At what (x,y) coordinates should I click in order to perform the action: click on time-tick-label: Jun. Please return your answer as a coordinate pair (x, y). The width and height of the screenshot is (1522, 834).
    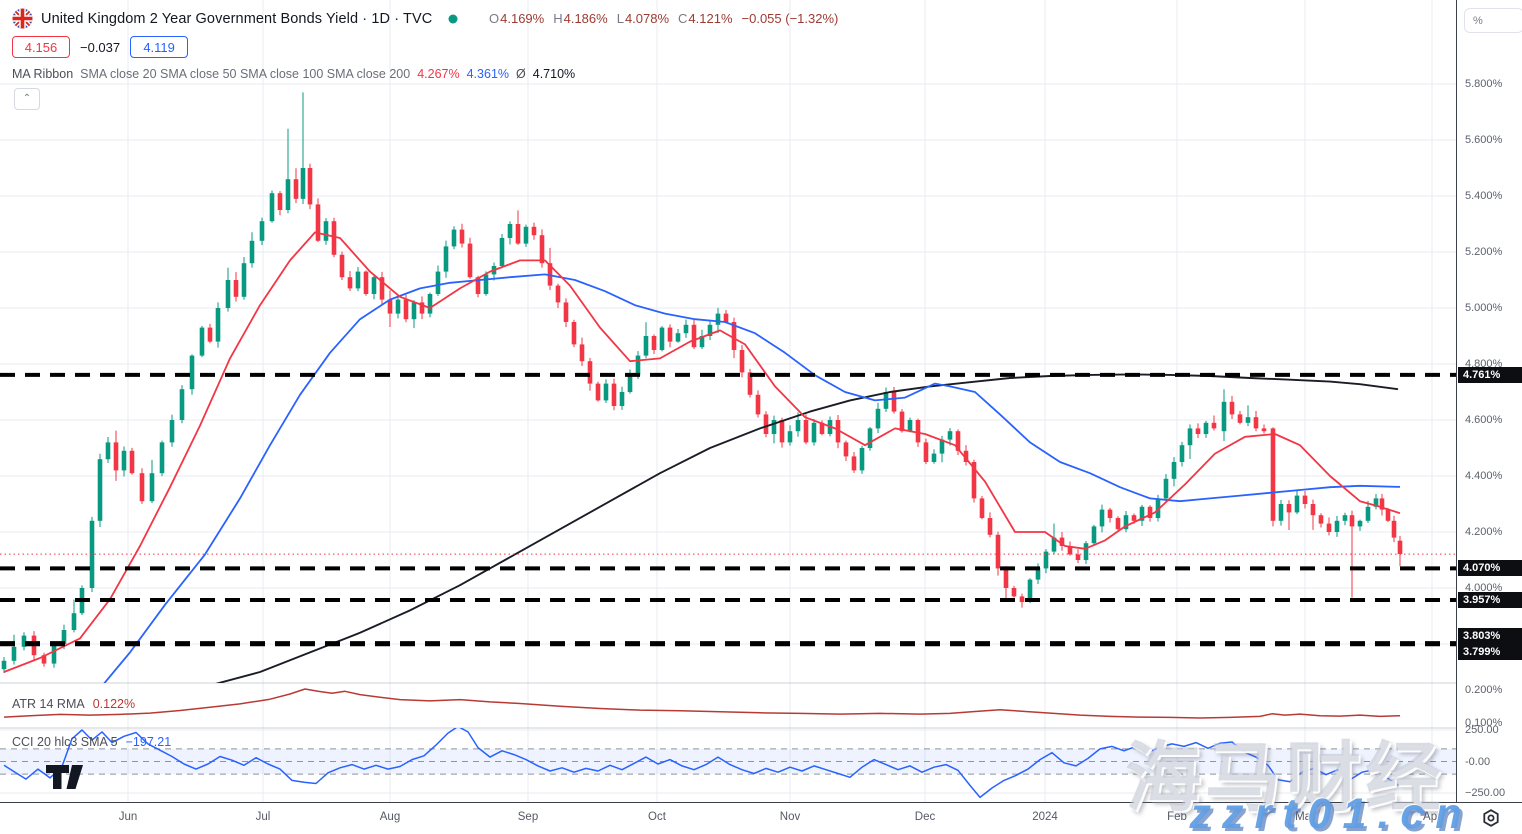
    Looking at the image, I should click on (128, 817).